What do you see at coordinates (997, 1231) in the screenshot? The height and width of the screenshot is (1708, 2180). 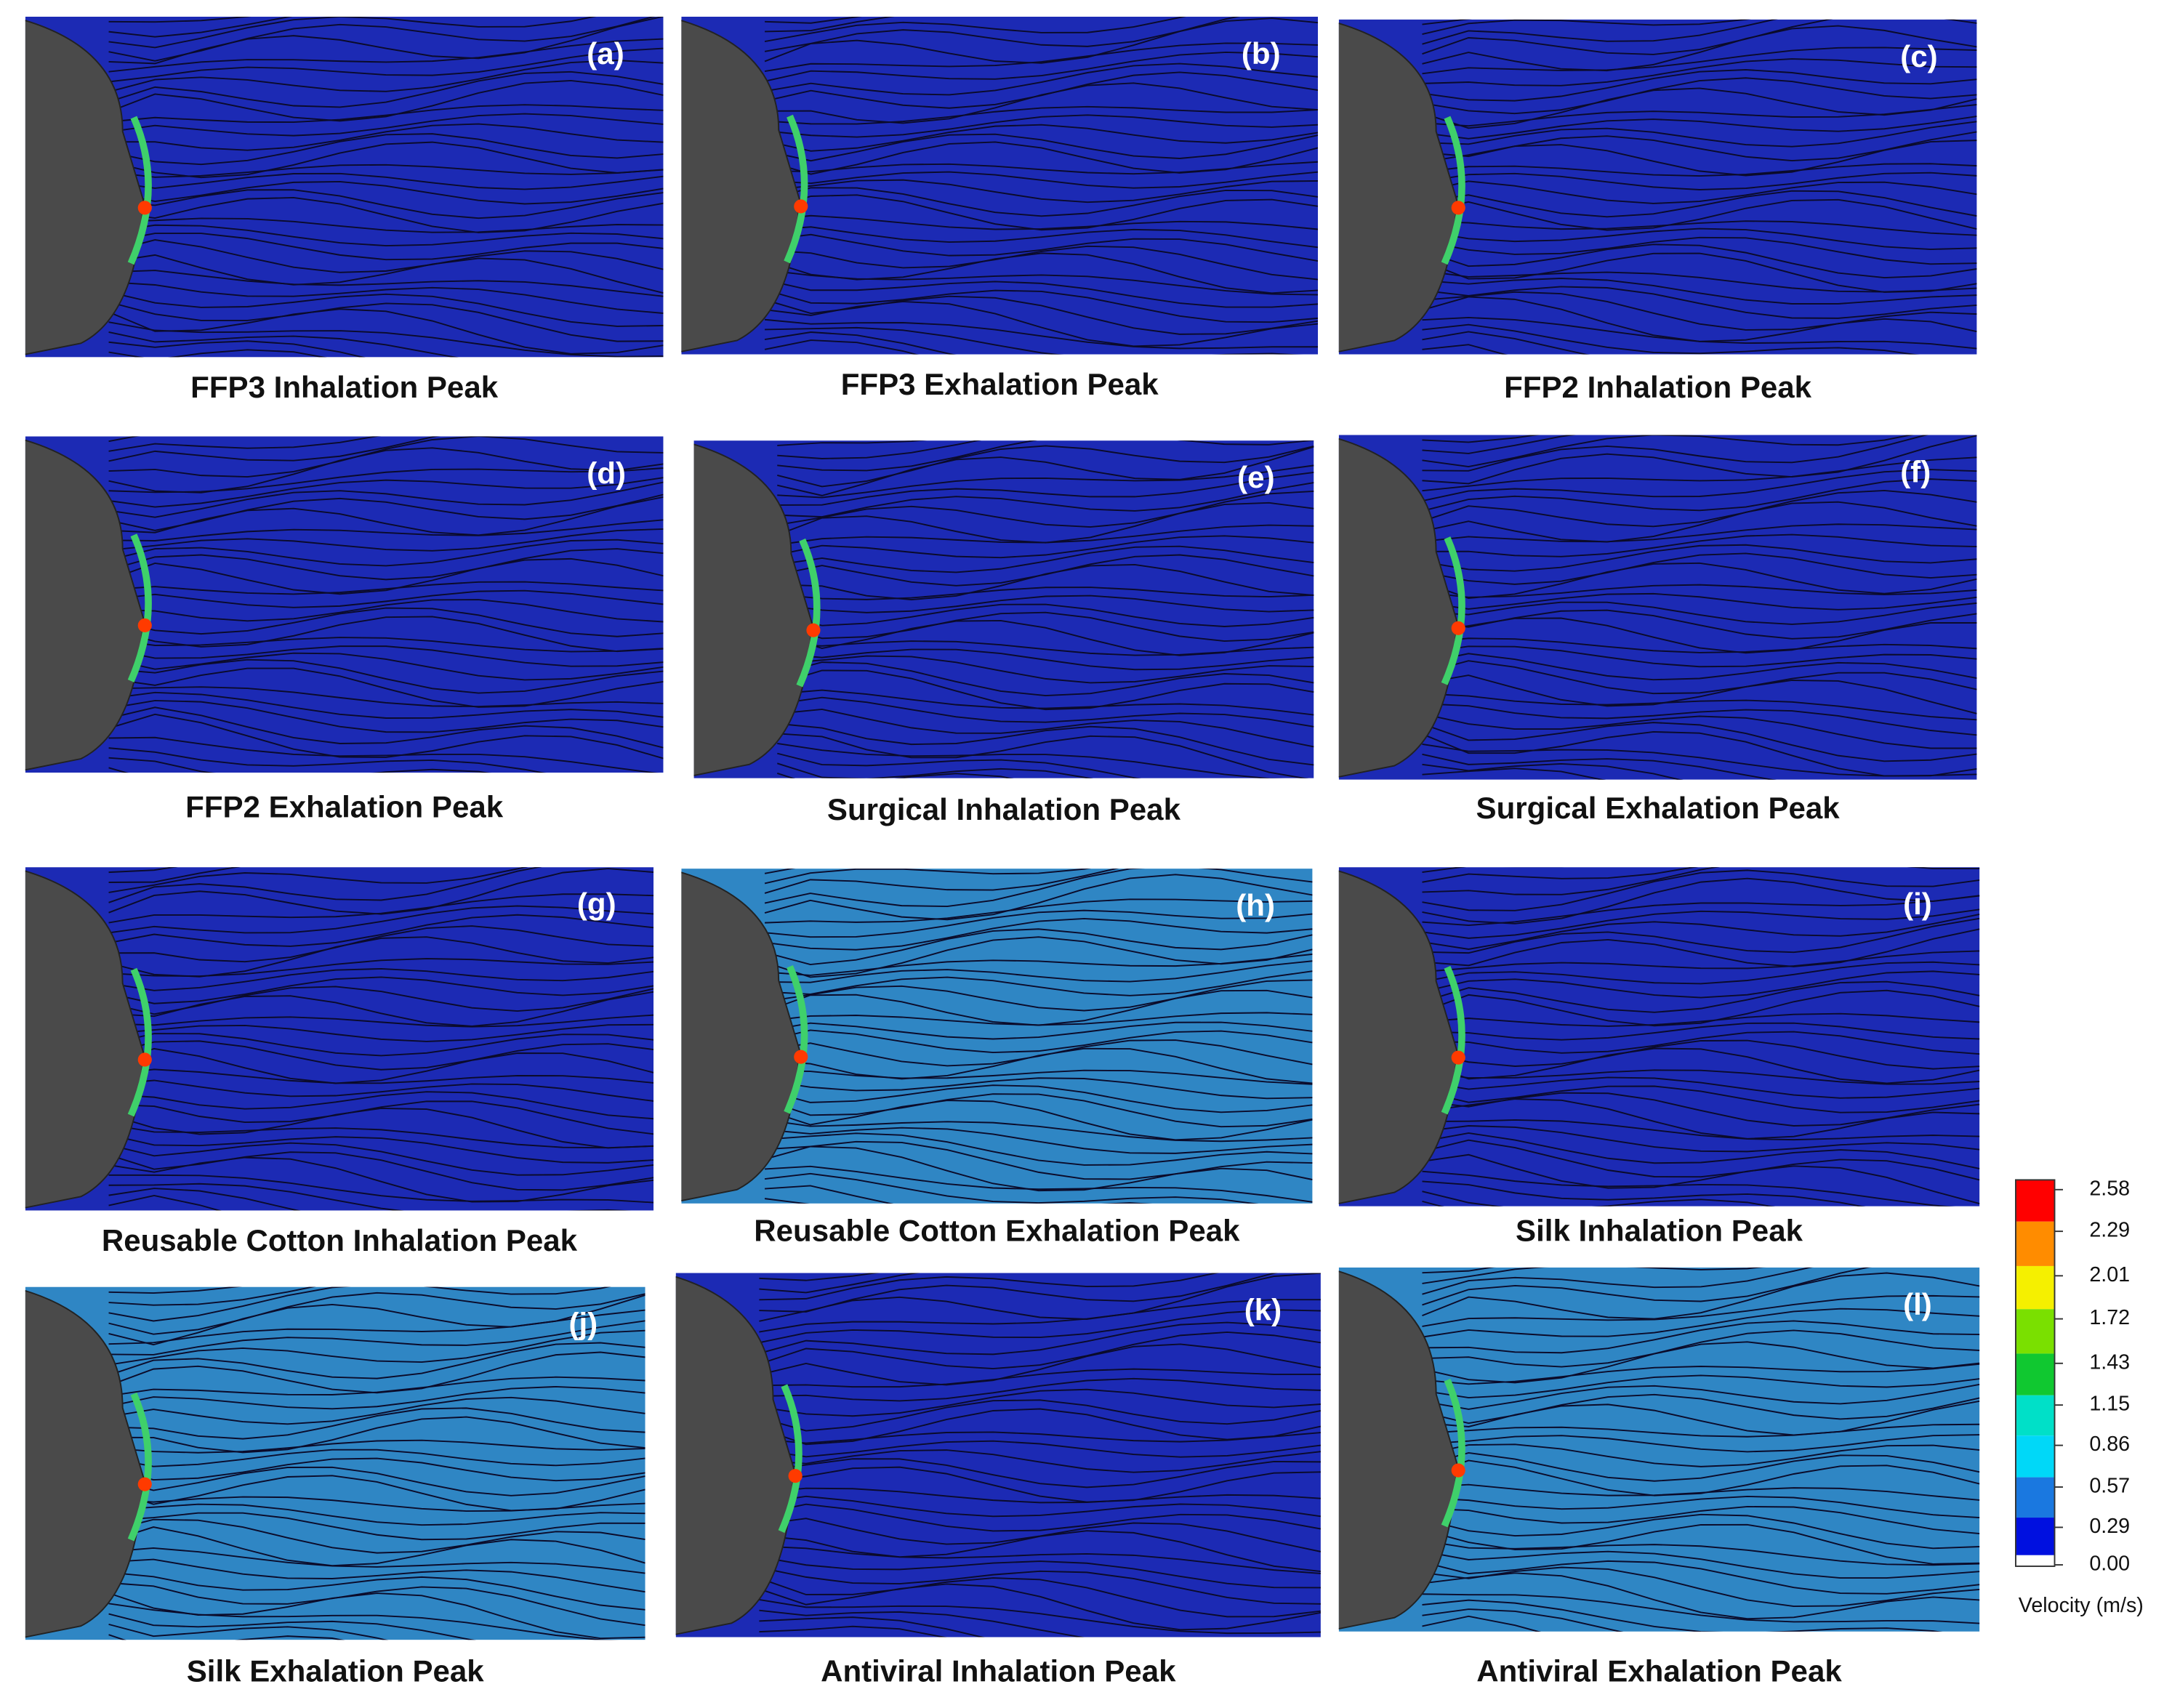 I see `panel-caption: Reusable Cotton Exhalation Peak` at bounding box center [997, 1231].